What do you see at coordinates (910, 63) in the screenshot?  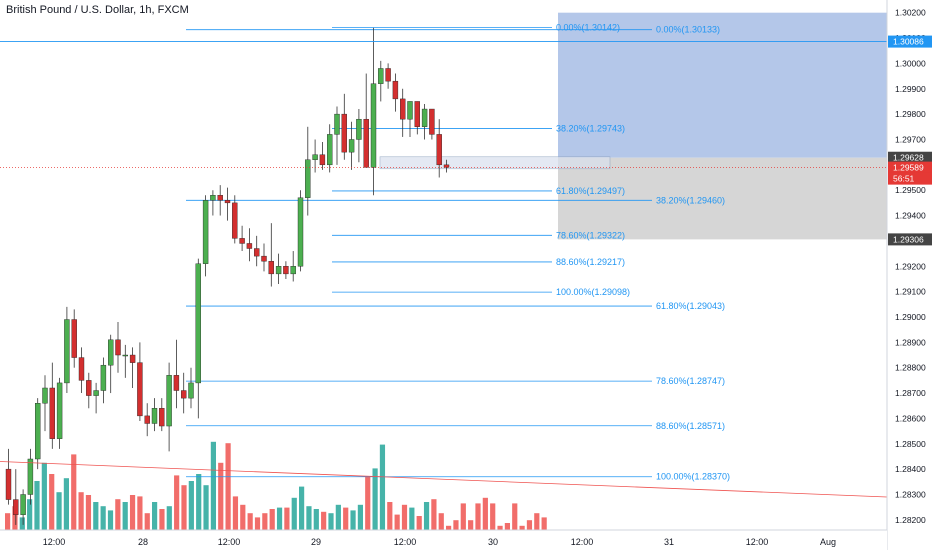 I see `price-tick-label: 1.30000` at bounding box center [910, 63].